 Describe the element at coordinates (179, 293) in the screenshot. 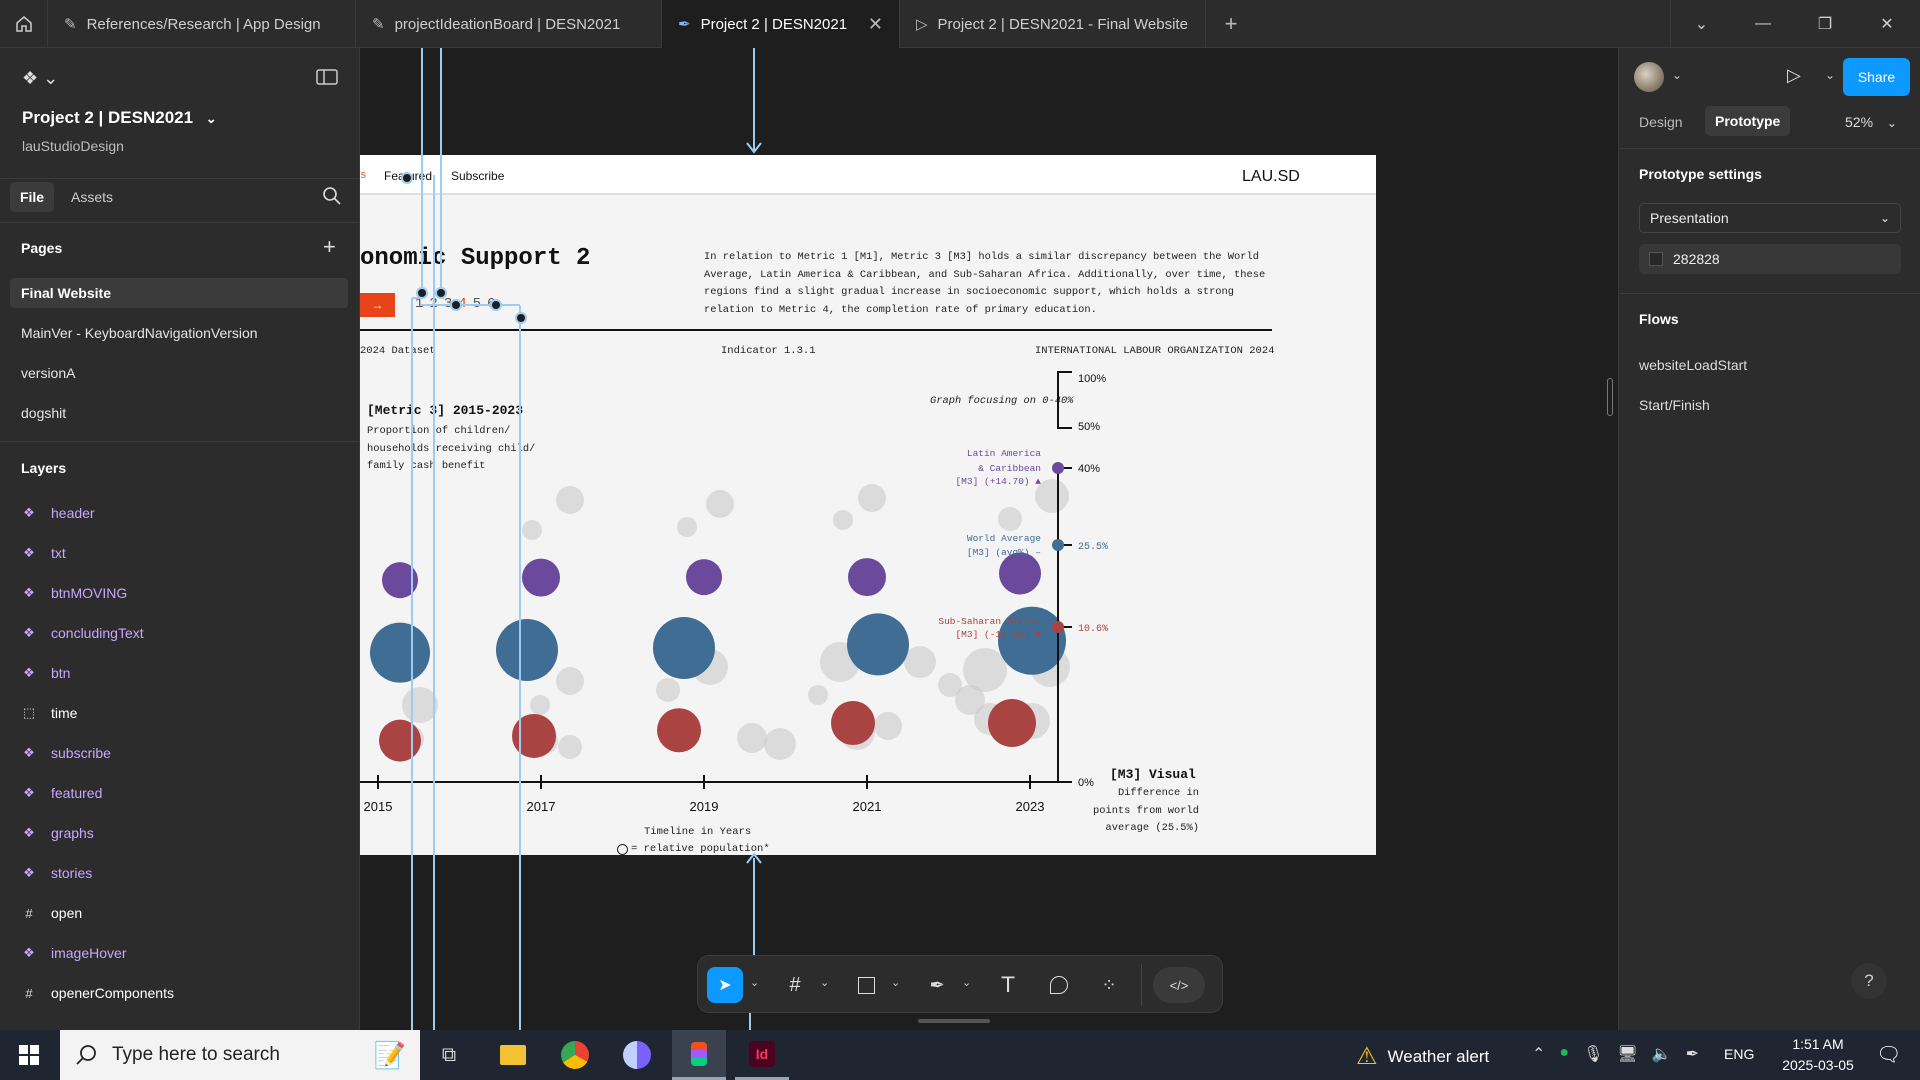

I see `page-item-final-website: Final Website` at that location.